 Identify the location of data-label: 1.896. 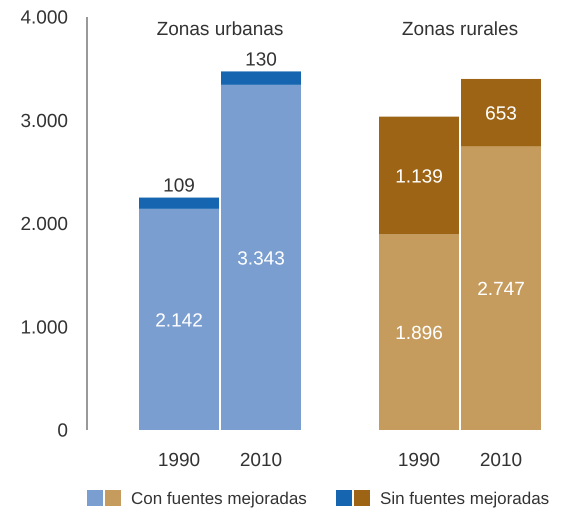
(419, 333).